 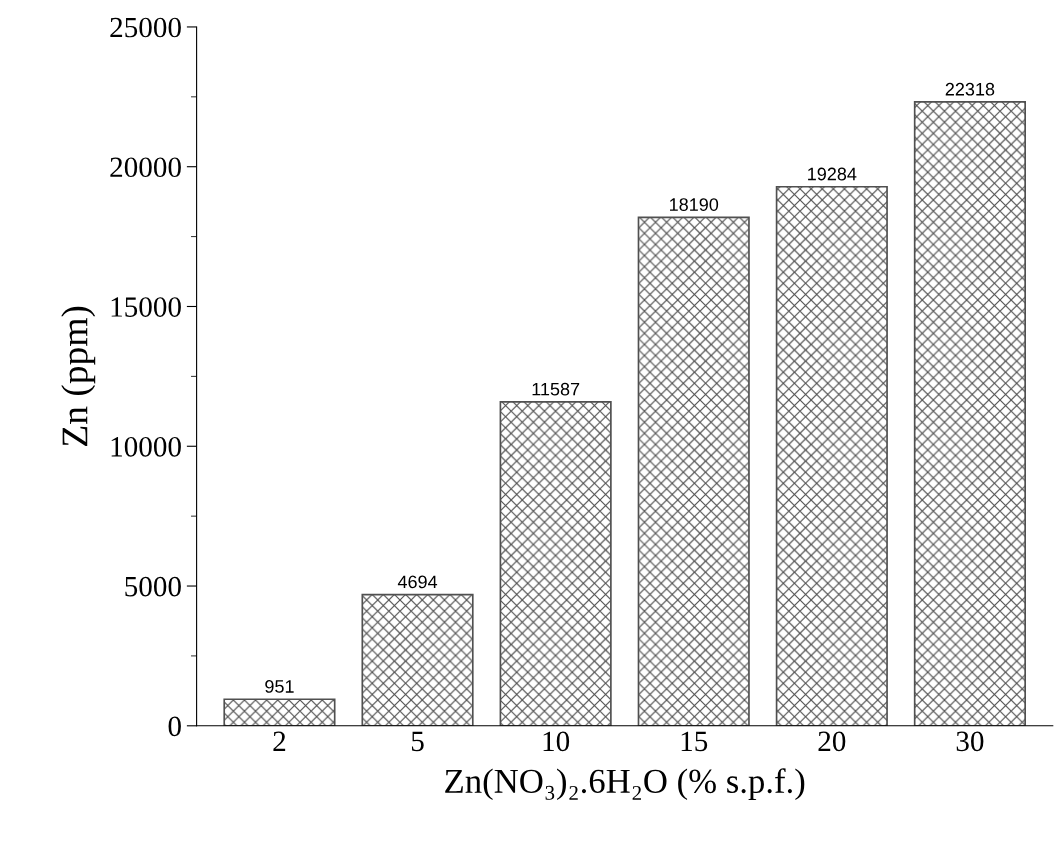 What do you see at coordinates (832, 741) in the screenshot?
I see `x-tick-label: 20` at bounding box center [832, 741].